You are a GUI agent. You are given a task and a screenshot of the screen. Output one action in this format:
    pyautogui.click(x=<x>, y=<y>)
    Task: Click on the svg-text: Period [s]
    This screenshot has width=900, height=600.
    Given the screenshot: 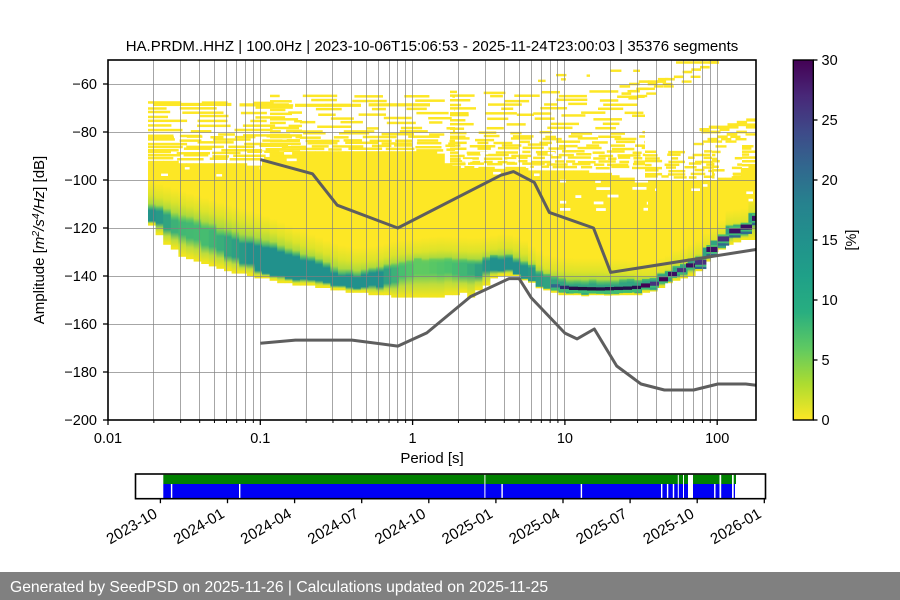 What is the action you would take?
    pyautogui.click(x=431, y=458)
    